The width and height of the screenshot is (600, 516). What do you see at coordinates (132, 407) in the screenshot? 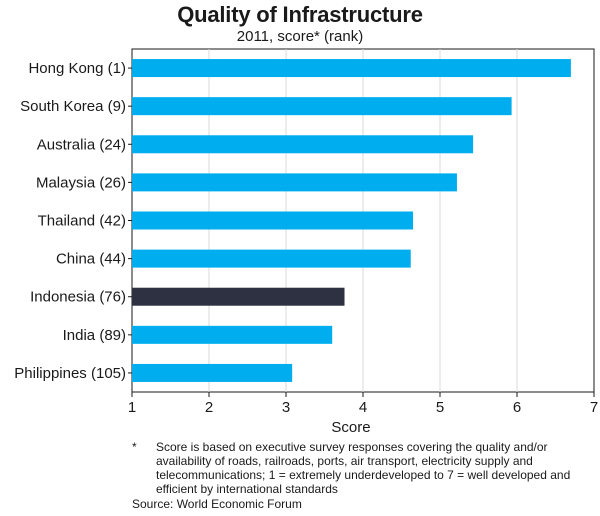
I see `x-tick-label-1: 1` at bounding box center [132, 407].